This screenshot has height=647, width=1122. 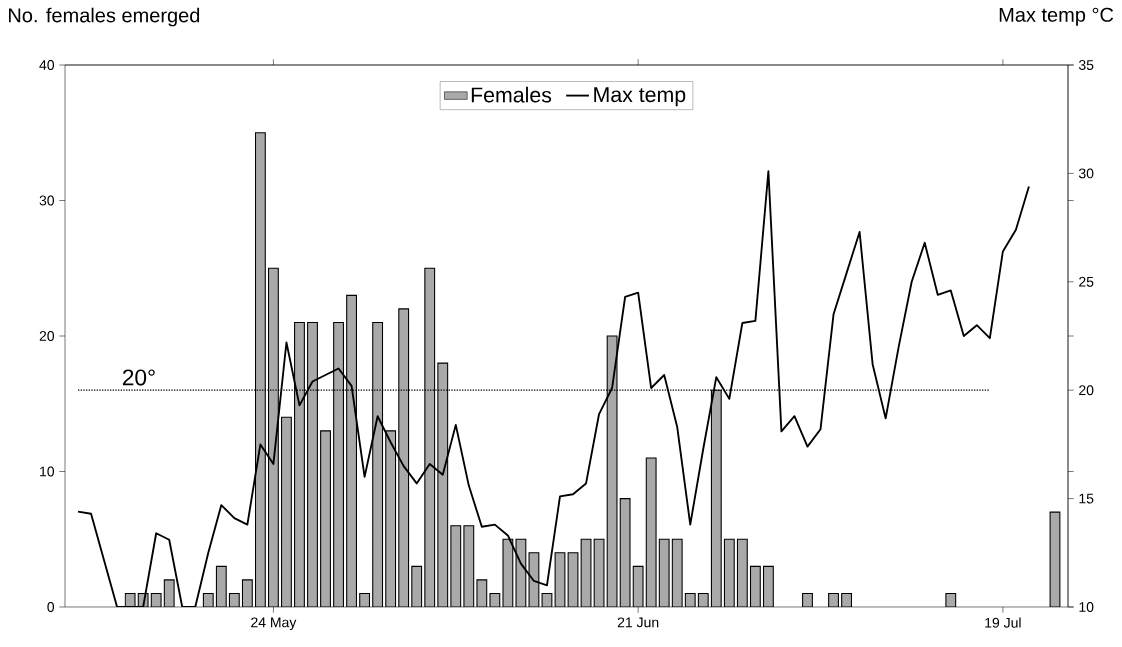 What do you see at coordinates (47, 471) in the screenshot?
I see `y-tick-label: 10` at bounding box center [47, 471].